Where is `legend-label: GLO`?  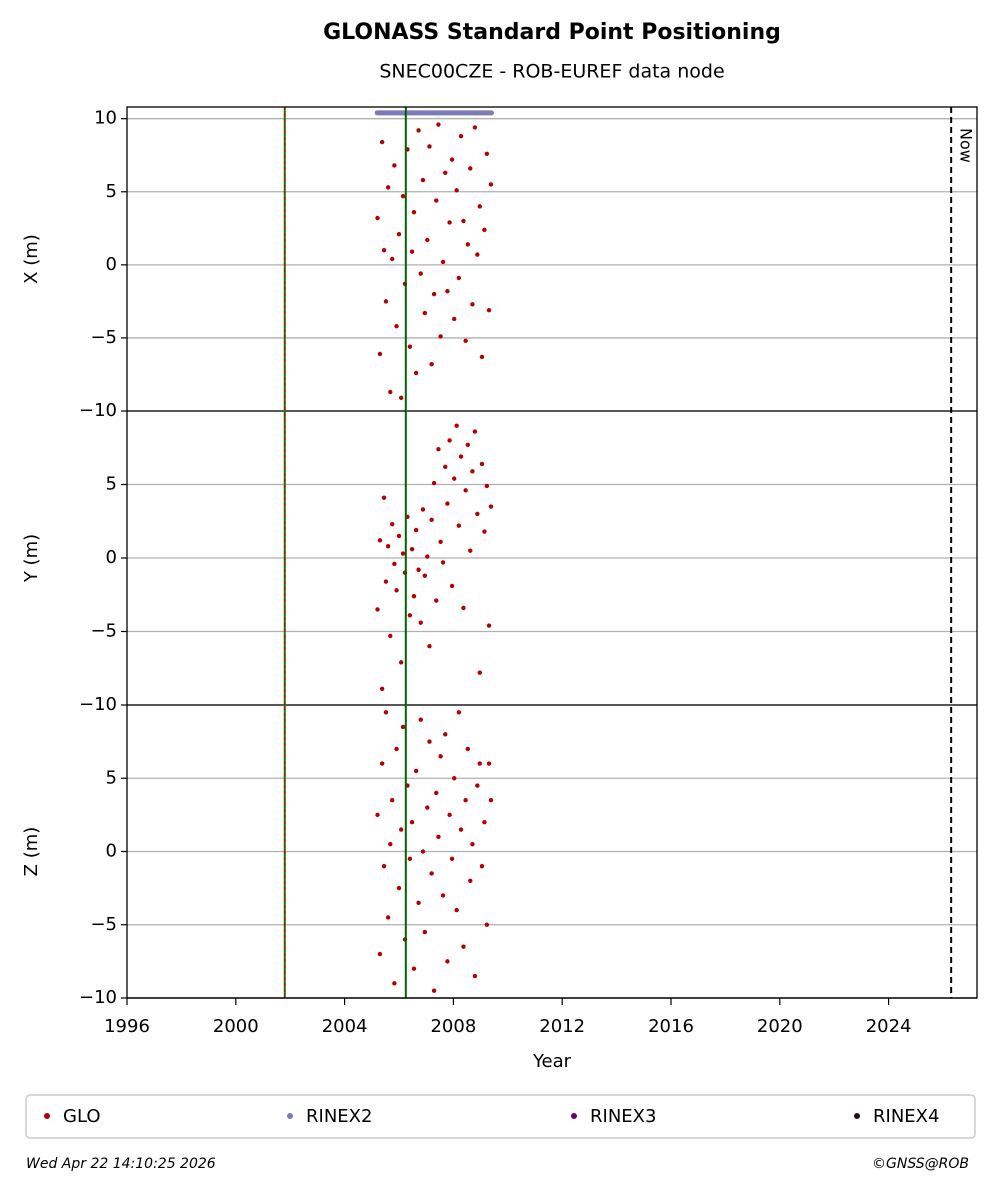
legend-label: GLO is located at coordinates (82, 1116).